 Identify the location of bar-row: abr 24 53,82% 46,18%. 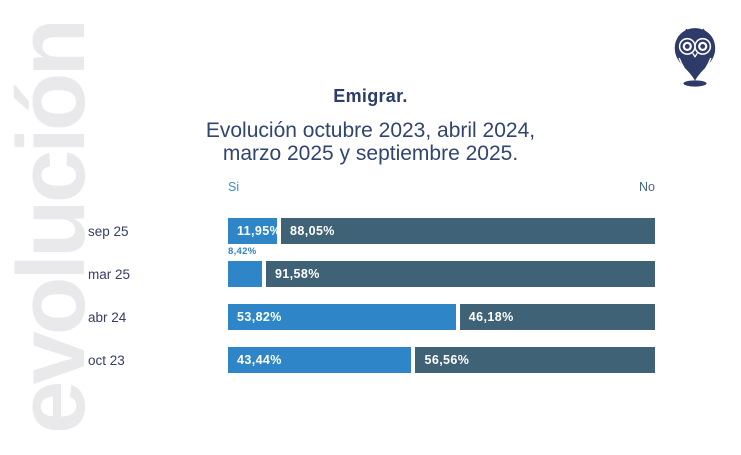
(371, 317).